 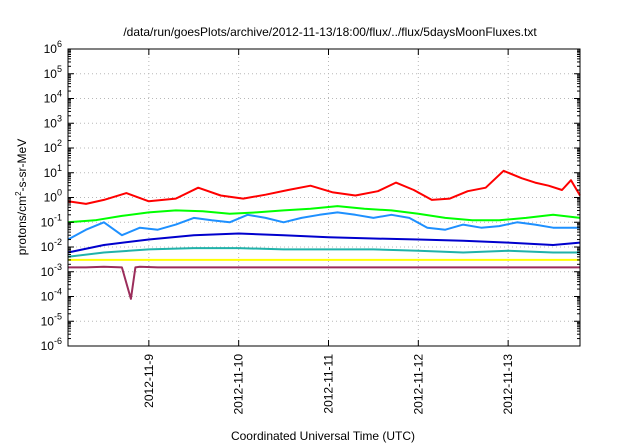 What do you see at coordinates (58, 292) in the screenshot?
I see `y-tick-exp: -4` at bounding box center [58, 292].